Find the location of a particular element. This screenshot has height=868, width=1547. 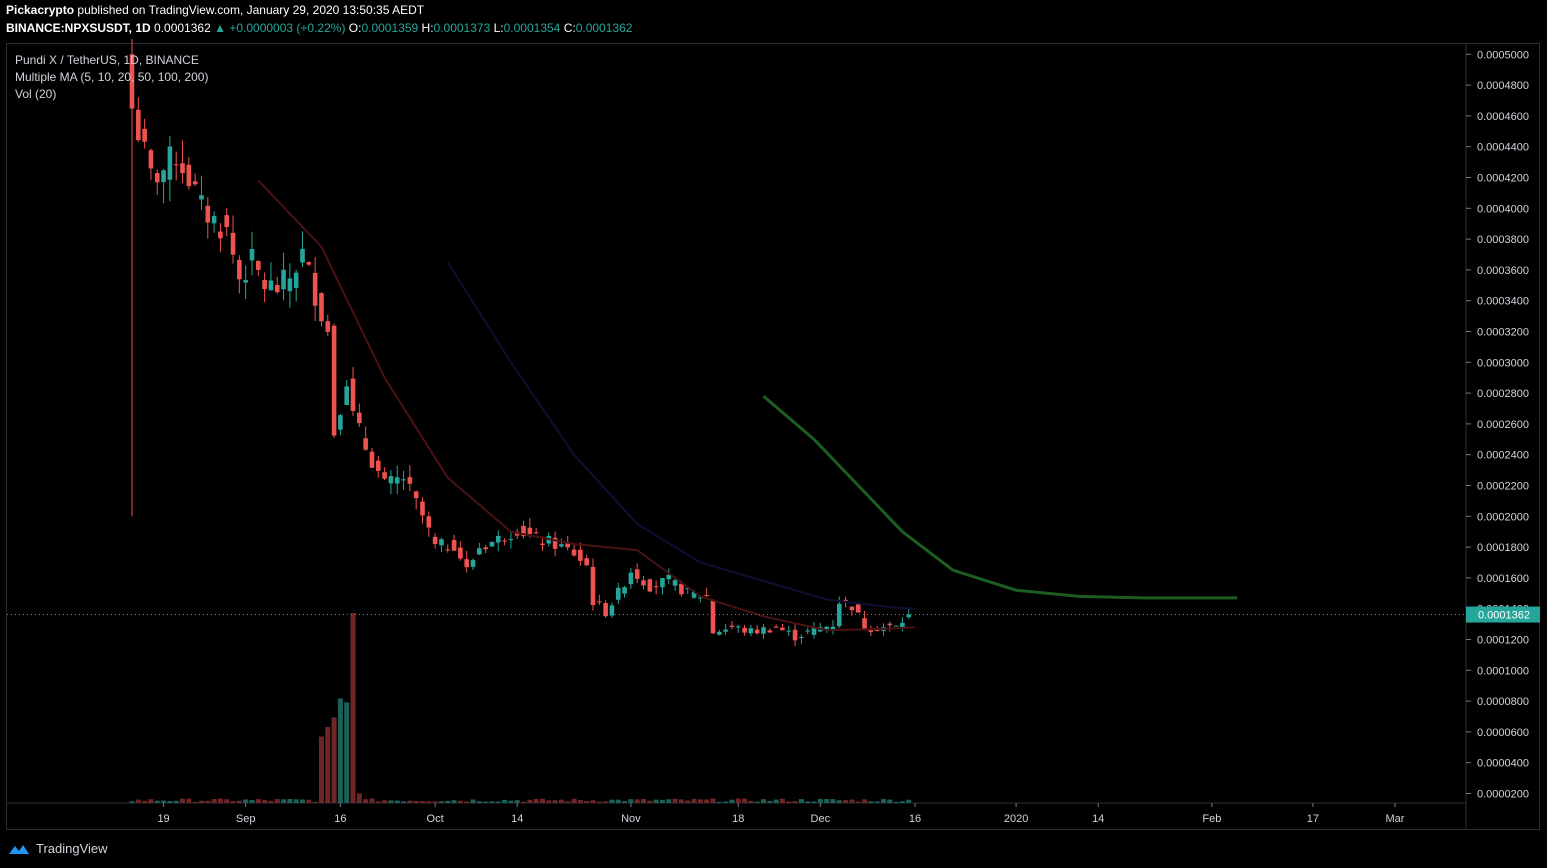

y-tick-label: 0.0000200 is located at coordinates (1503, 795).